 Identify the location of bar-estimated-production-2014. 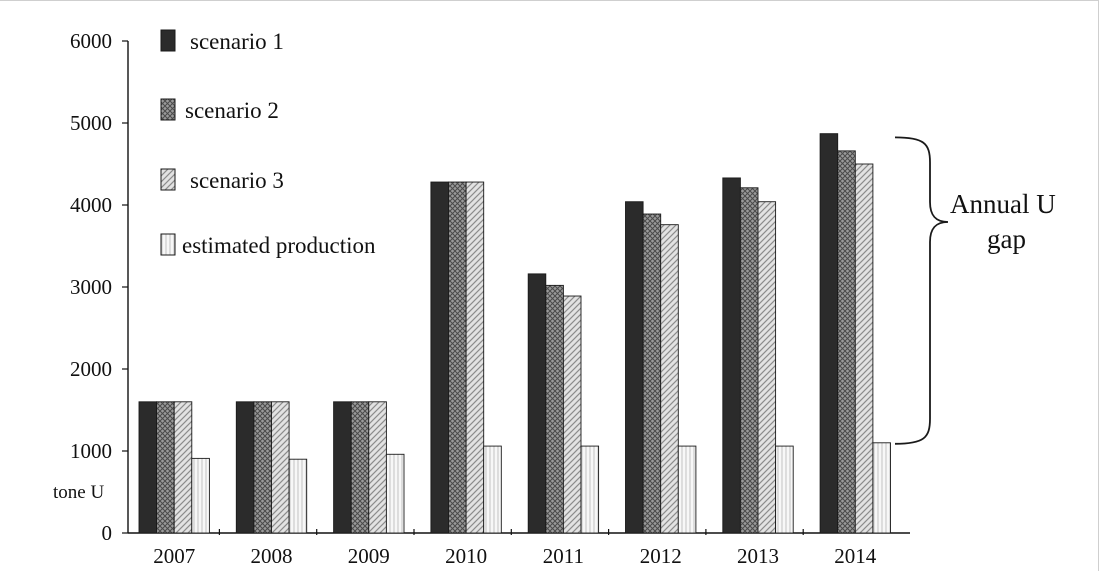
(881, 488).